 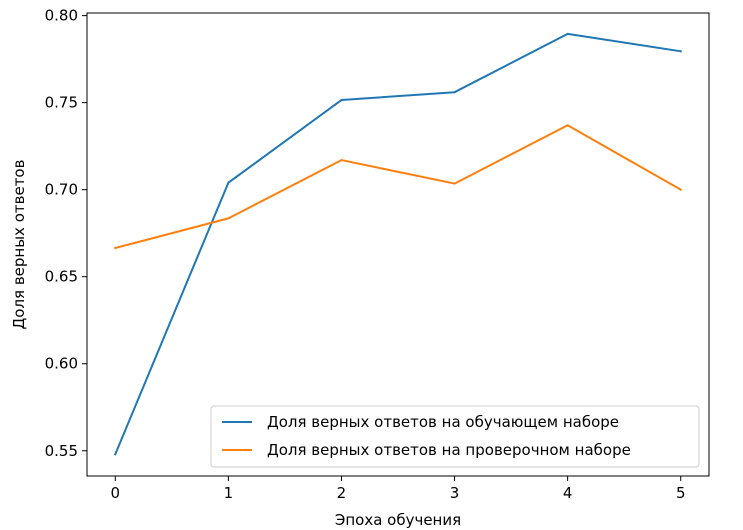 I want to click on y-tick-label: 0.80, so click(x=61, y=16).